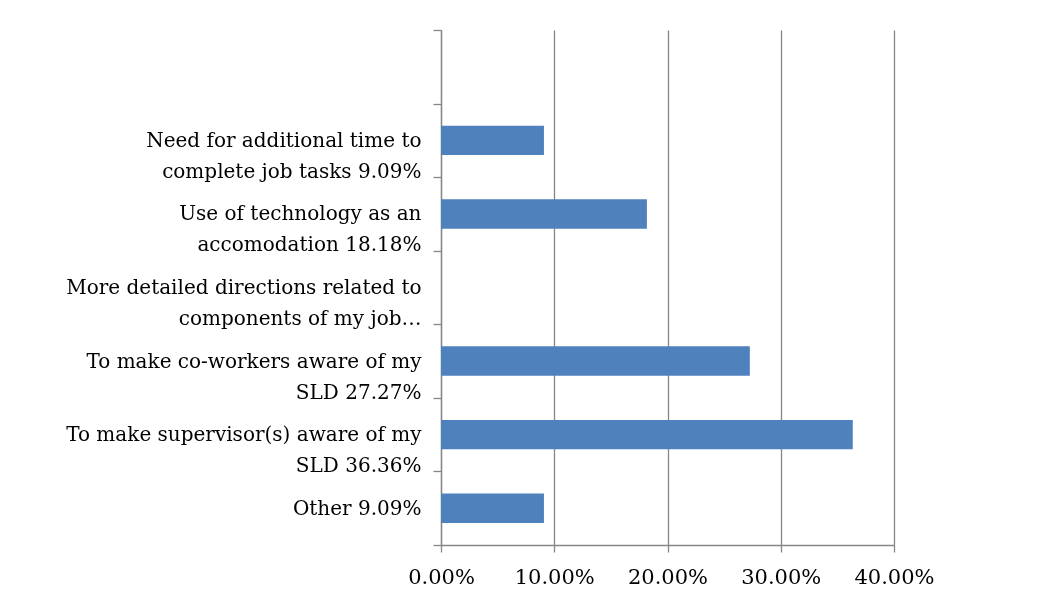  I want to click on x-tick-label: 20.00%, so click(668, 576).